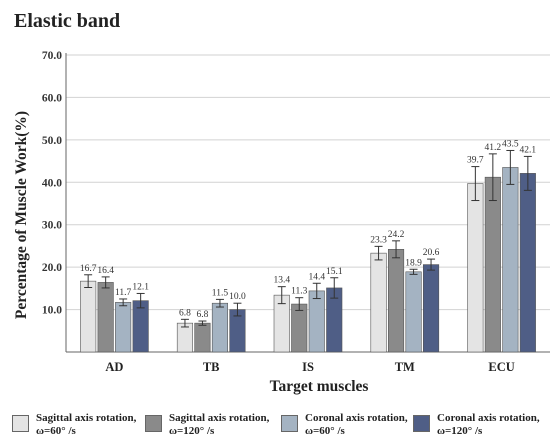 The image size is (550, 448). What do you see at coordinates (378, 240) in the screenshot?
I see `data-label: 23.3` at bounding box center [378, 240].